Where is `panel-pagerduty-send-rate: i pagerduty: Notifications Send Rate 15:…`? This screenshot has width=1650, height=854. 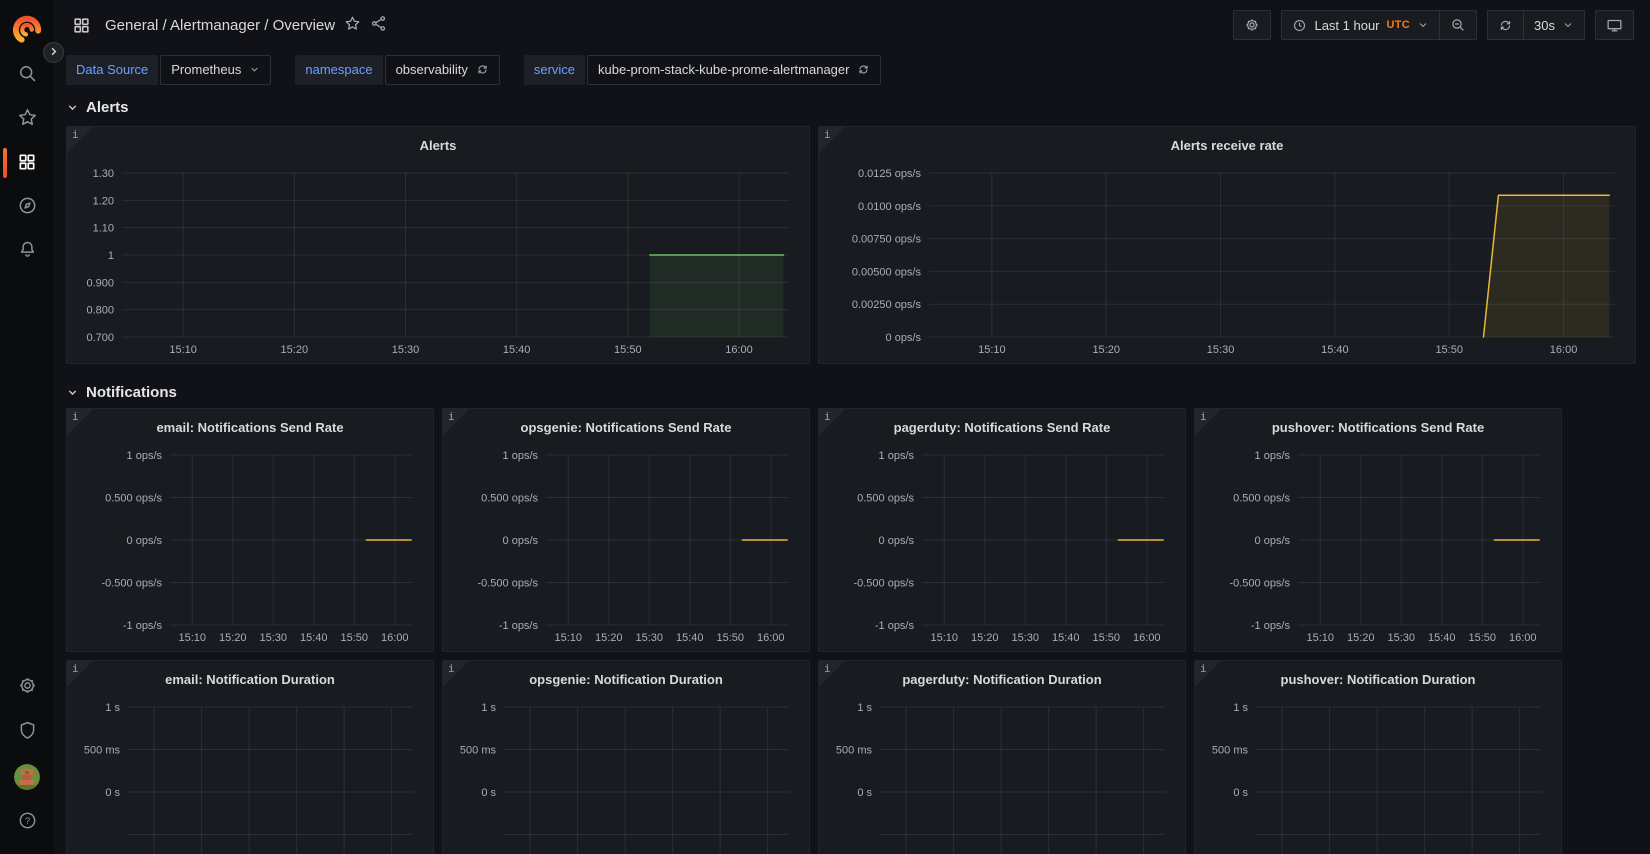
panel-pagerduty-send-rate: i pagerduty: Notifications Send Rate 15:… is located at coordinates (1002, 530).